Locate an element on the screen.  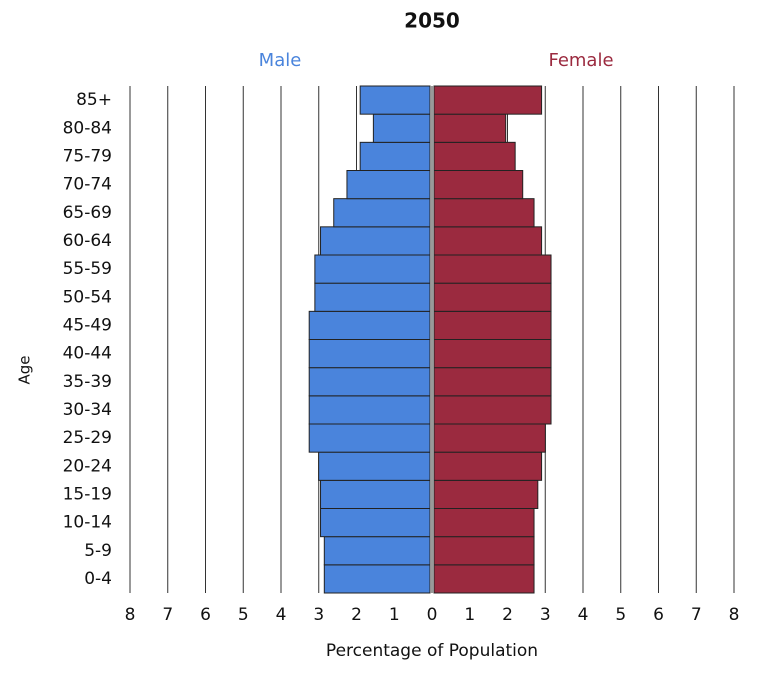
y-tick-label: 80-84 is located at coordinates (87, 128).